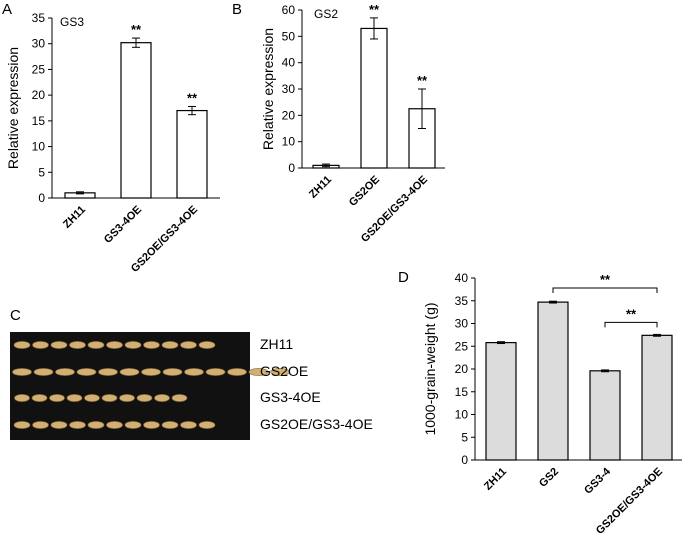 The image size is (685, 536). What do you see at coordinates (462, 278) in the screenshot?
I see `chart-d-y-tick-label-40: 40` at bounding box center [462, 278].